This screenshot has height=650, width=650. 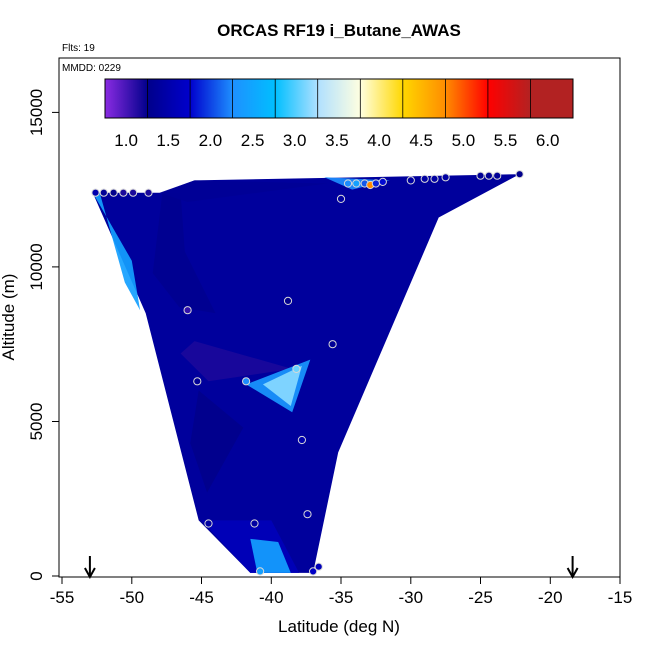 I want to click on colorbar-tick-labels: 1.0 1.5 2.0 2.5 3.0 3.5 4.0 4.5 5.0 5.5 6.0, so click(x=336, y=140).